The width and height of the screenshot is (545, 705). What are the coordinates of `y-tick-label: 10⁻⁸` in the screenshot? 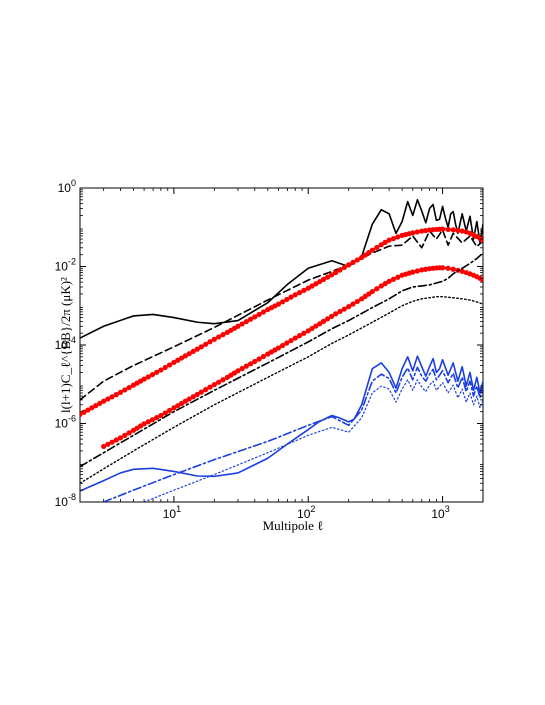 It's located at (65, 500).